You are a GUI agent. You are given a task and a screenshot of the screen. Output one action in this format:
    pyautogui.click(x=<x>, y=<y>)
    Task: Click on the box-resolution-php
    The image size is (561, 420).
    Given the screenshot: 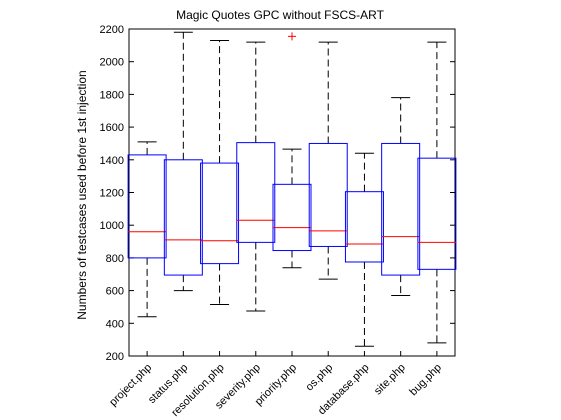 What is the action you would take?
    pyautogui.click(x=220, y=213)
    